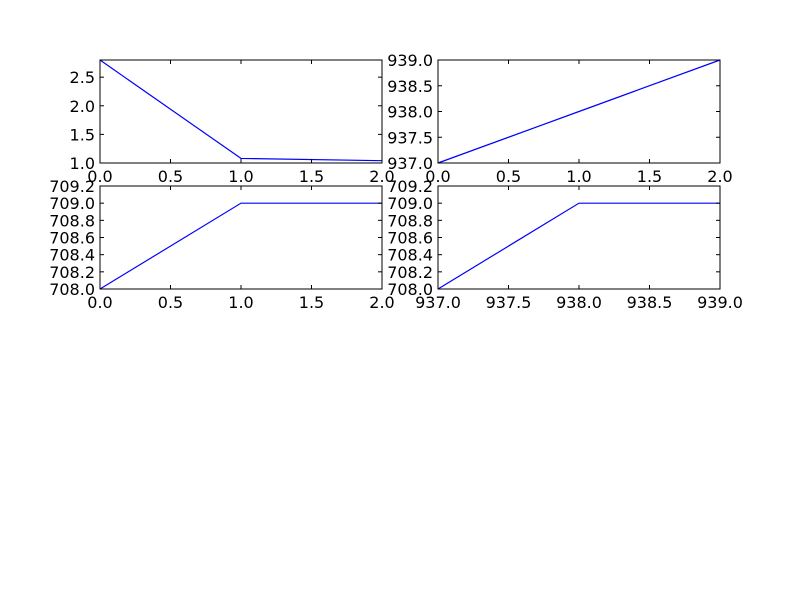  Describe the element at coordinates (82, 163) in the screenshot. I see `y-tick-label: 1.0` at that location.